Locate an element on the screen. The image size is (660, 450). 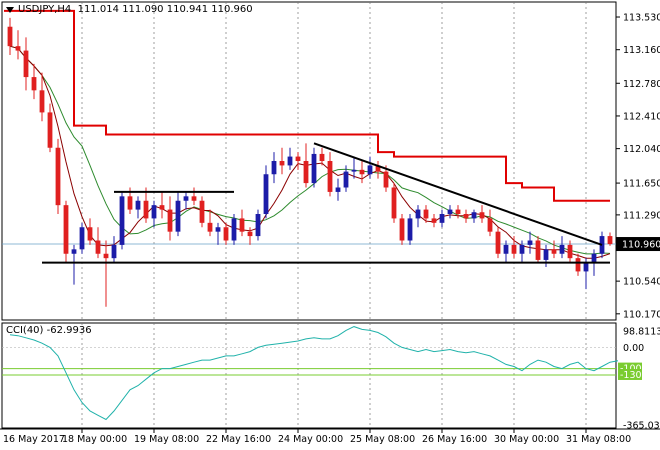
cci-scale-label: 98.8113 is located at coordinates (641, 332).